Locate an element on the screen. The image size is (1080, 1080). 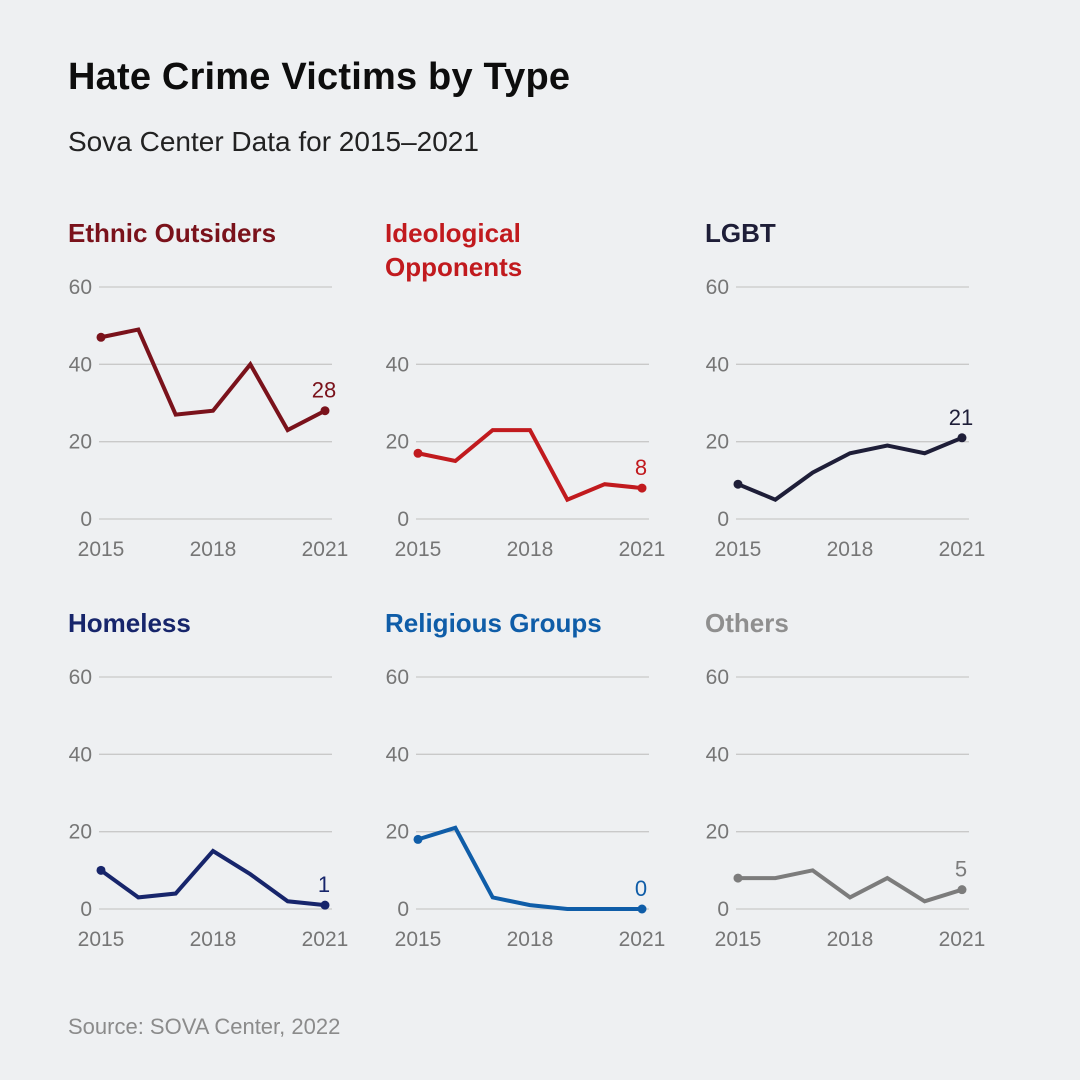
page-subtitle: Sova Center Data for 2015–2021 is located at coordinates (273, 141).